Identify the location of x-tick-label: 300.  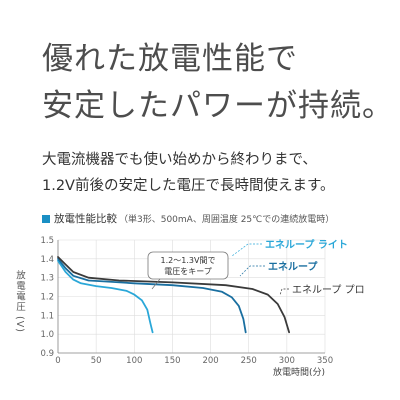
(287, 361).